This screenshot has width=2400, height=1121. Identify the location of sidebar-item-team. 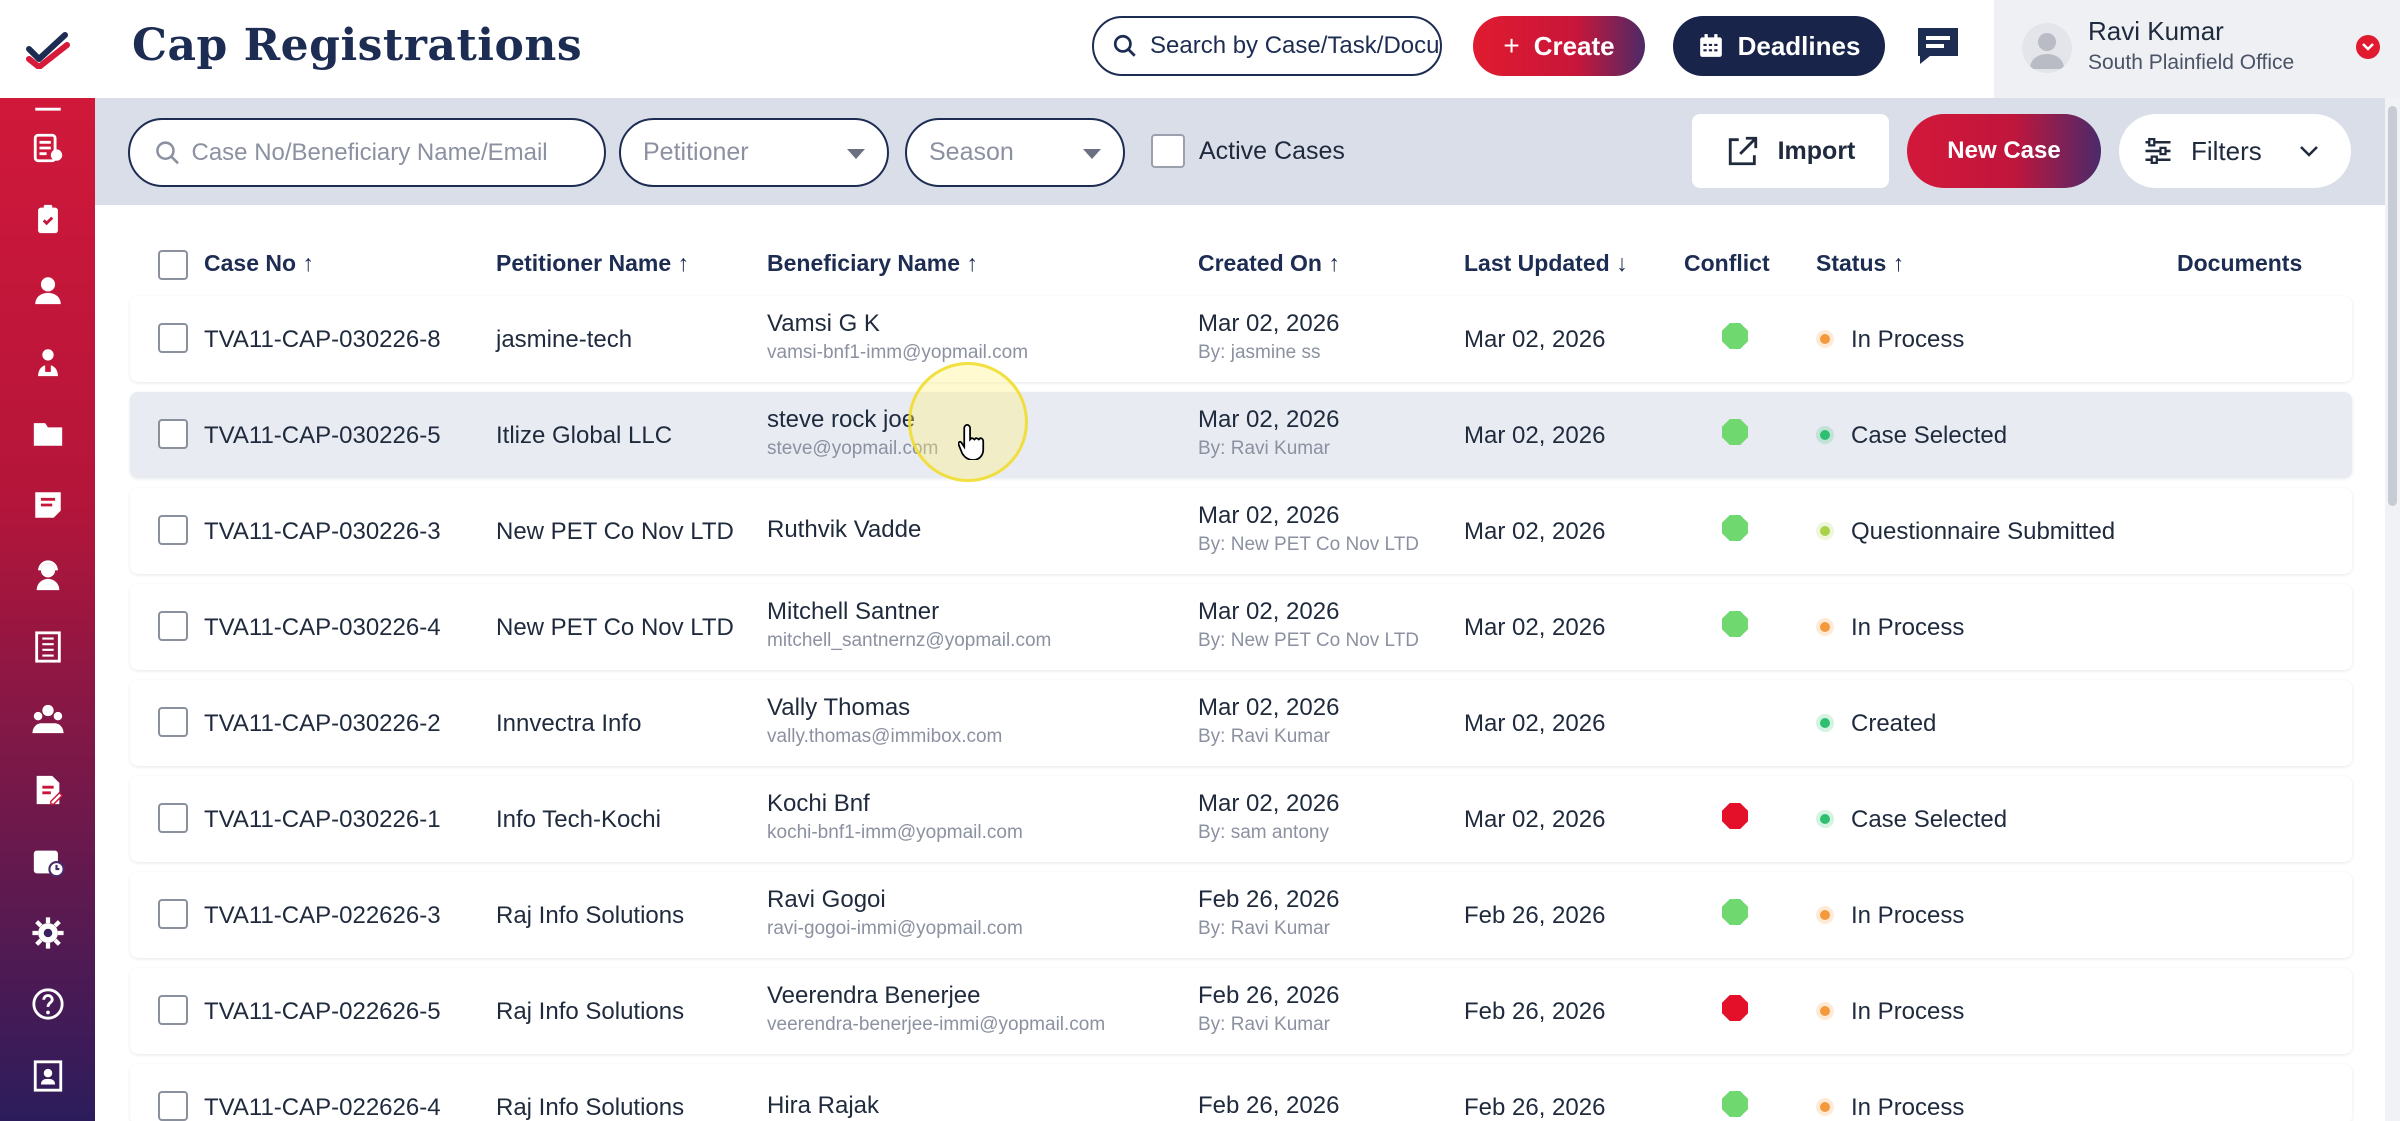
(47, 718).